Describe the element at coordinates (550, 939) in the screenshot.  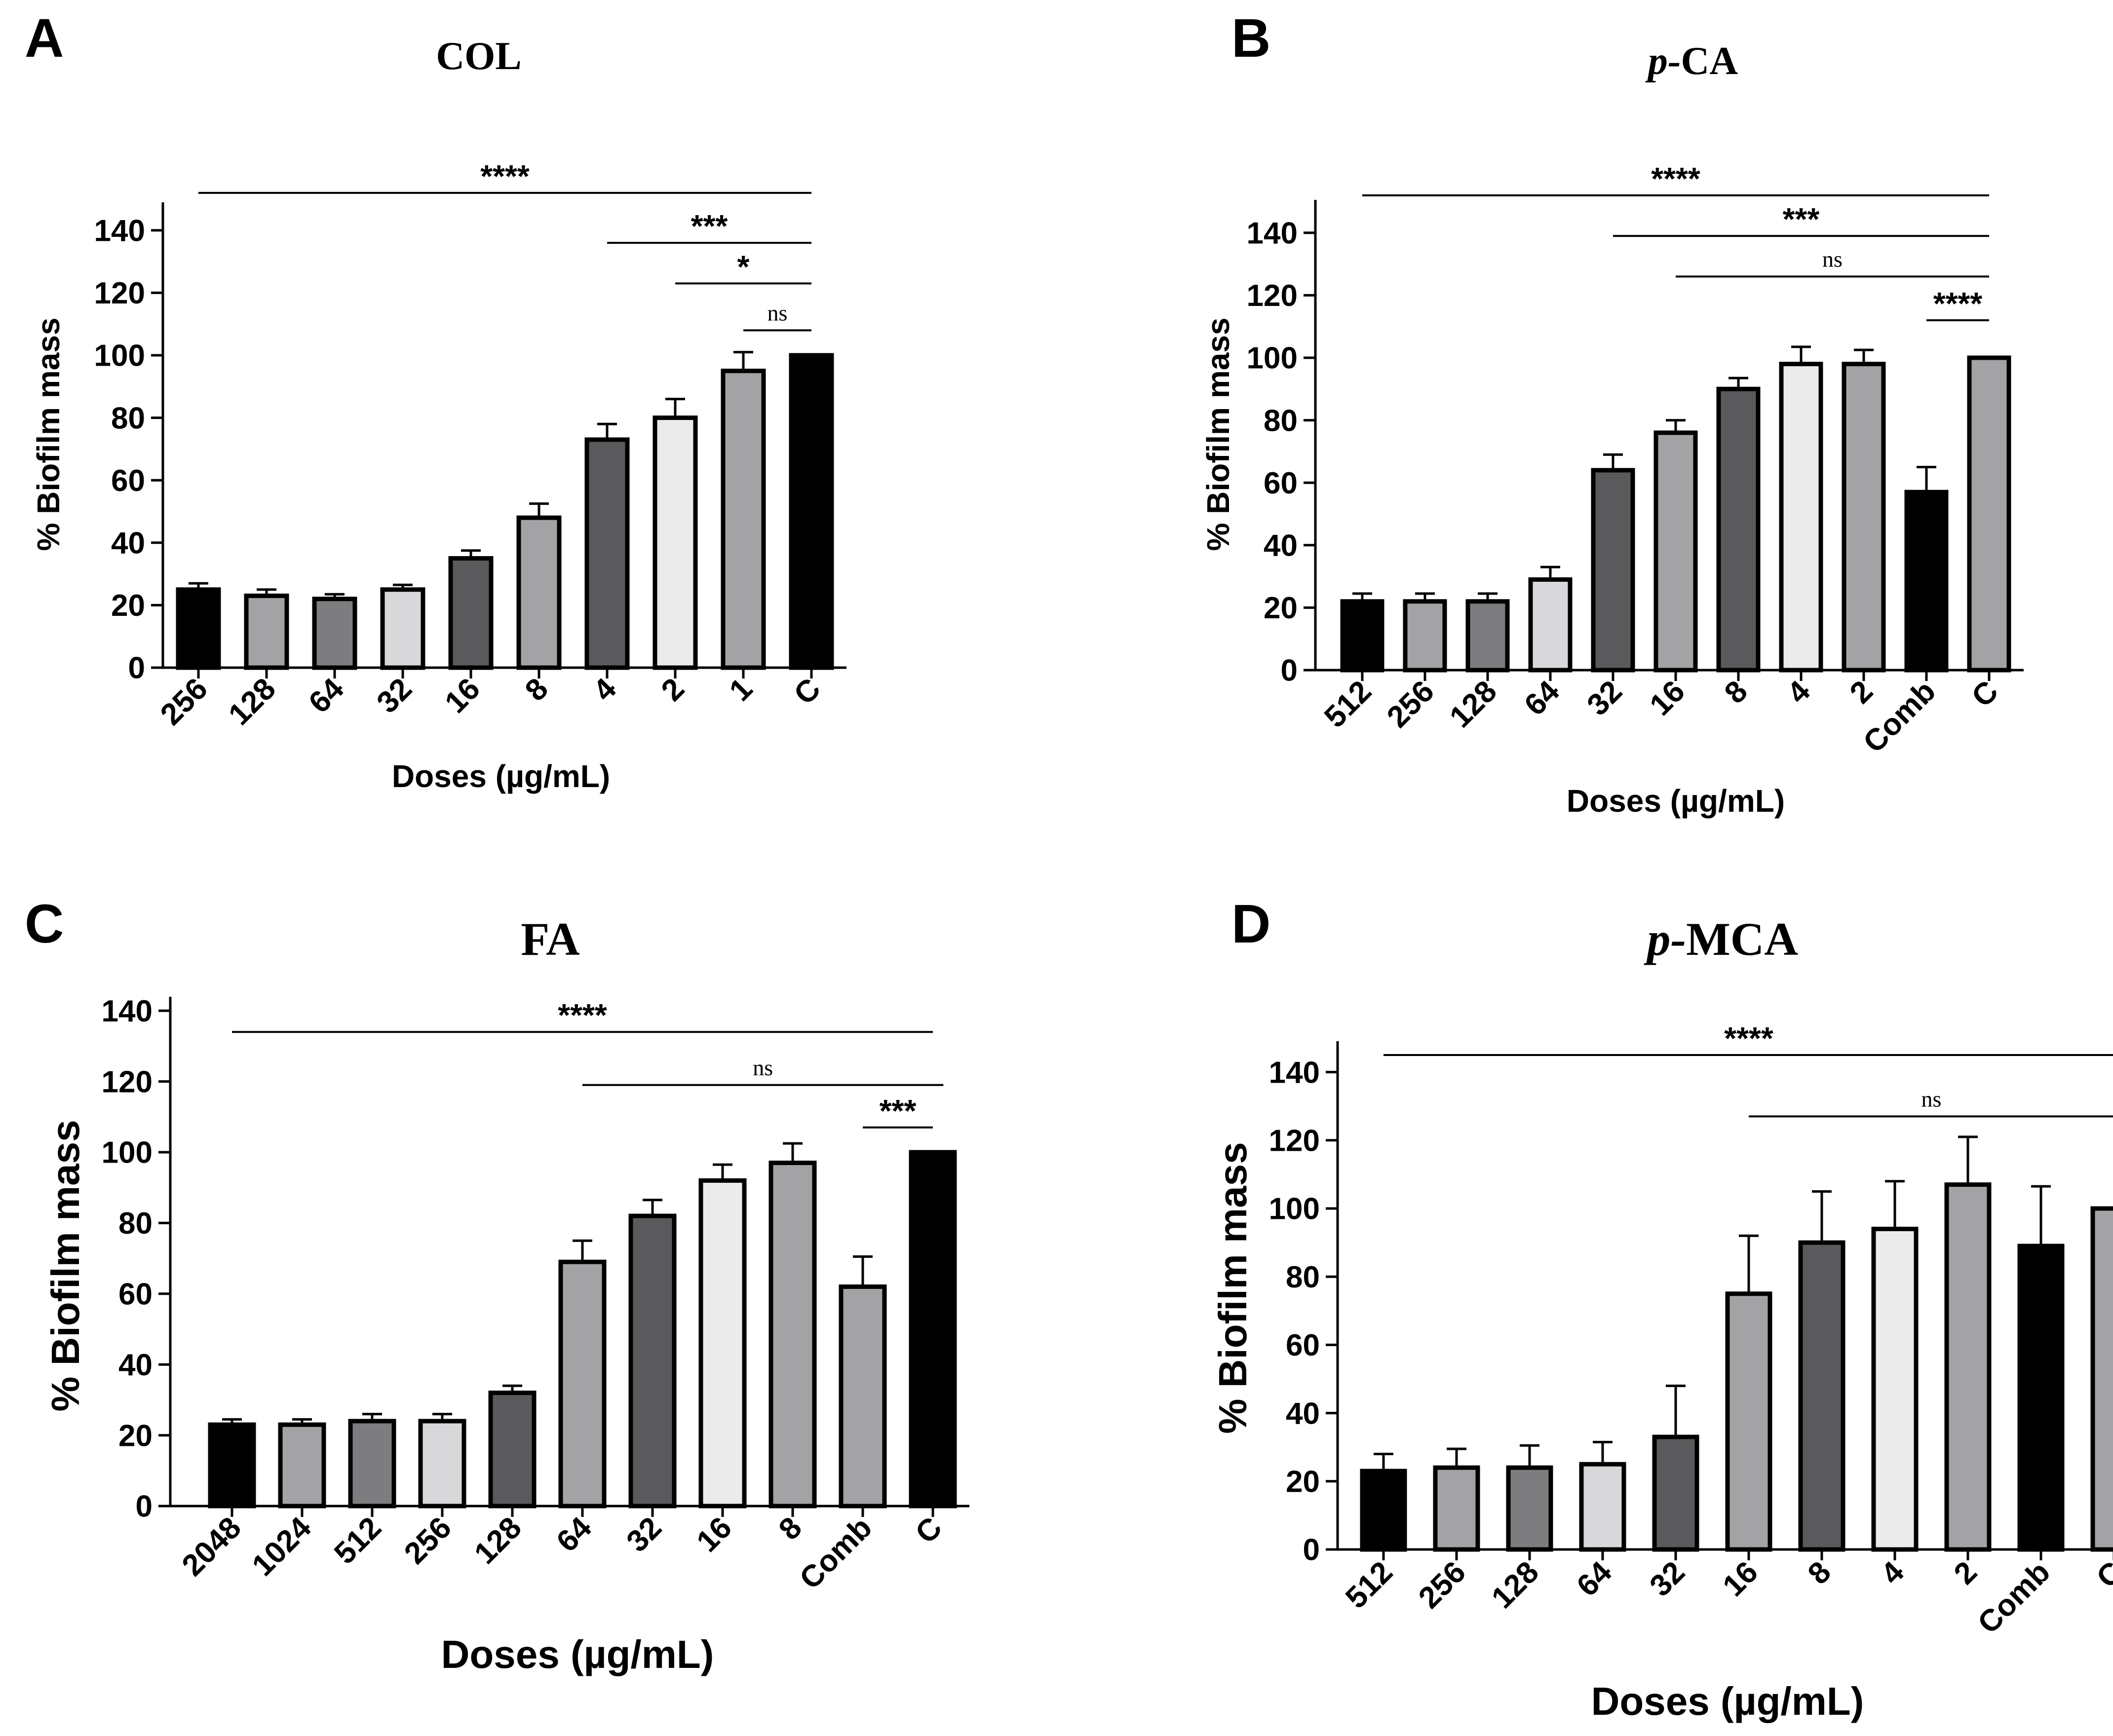
I see `title-main: FA` at that location.